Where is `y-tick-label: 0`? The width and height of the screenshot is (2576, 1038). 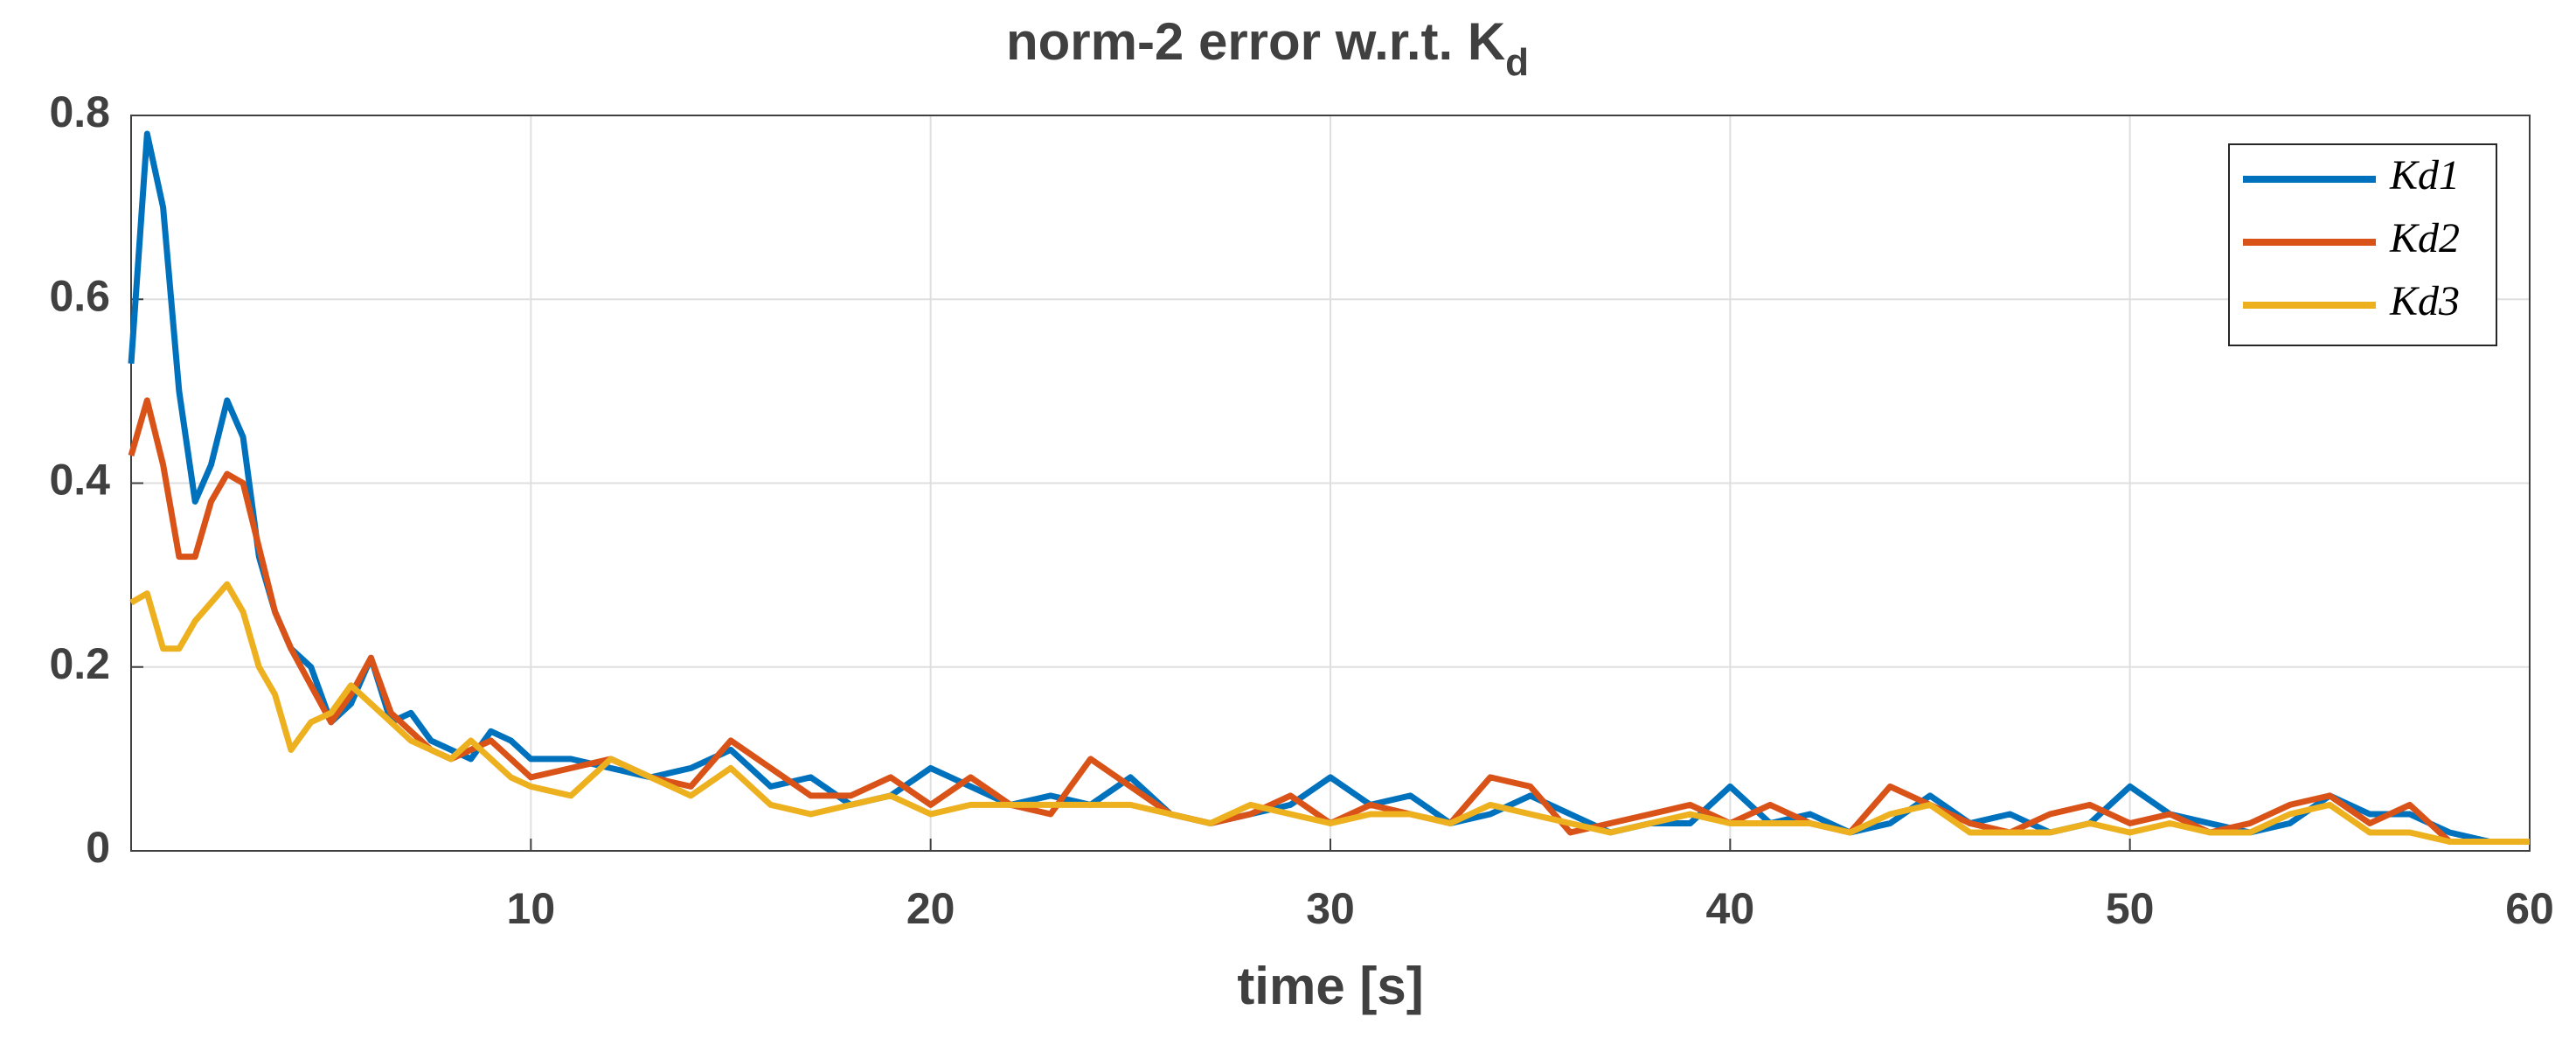 y-tick-label: 0 is located at coordinates (98, 847).